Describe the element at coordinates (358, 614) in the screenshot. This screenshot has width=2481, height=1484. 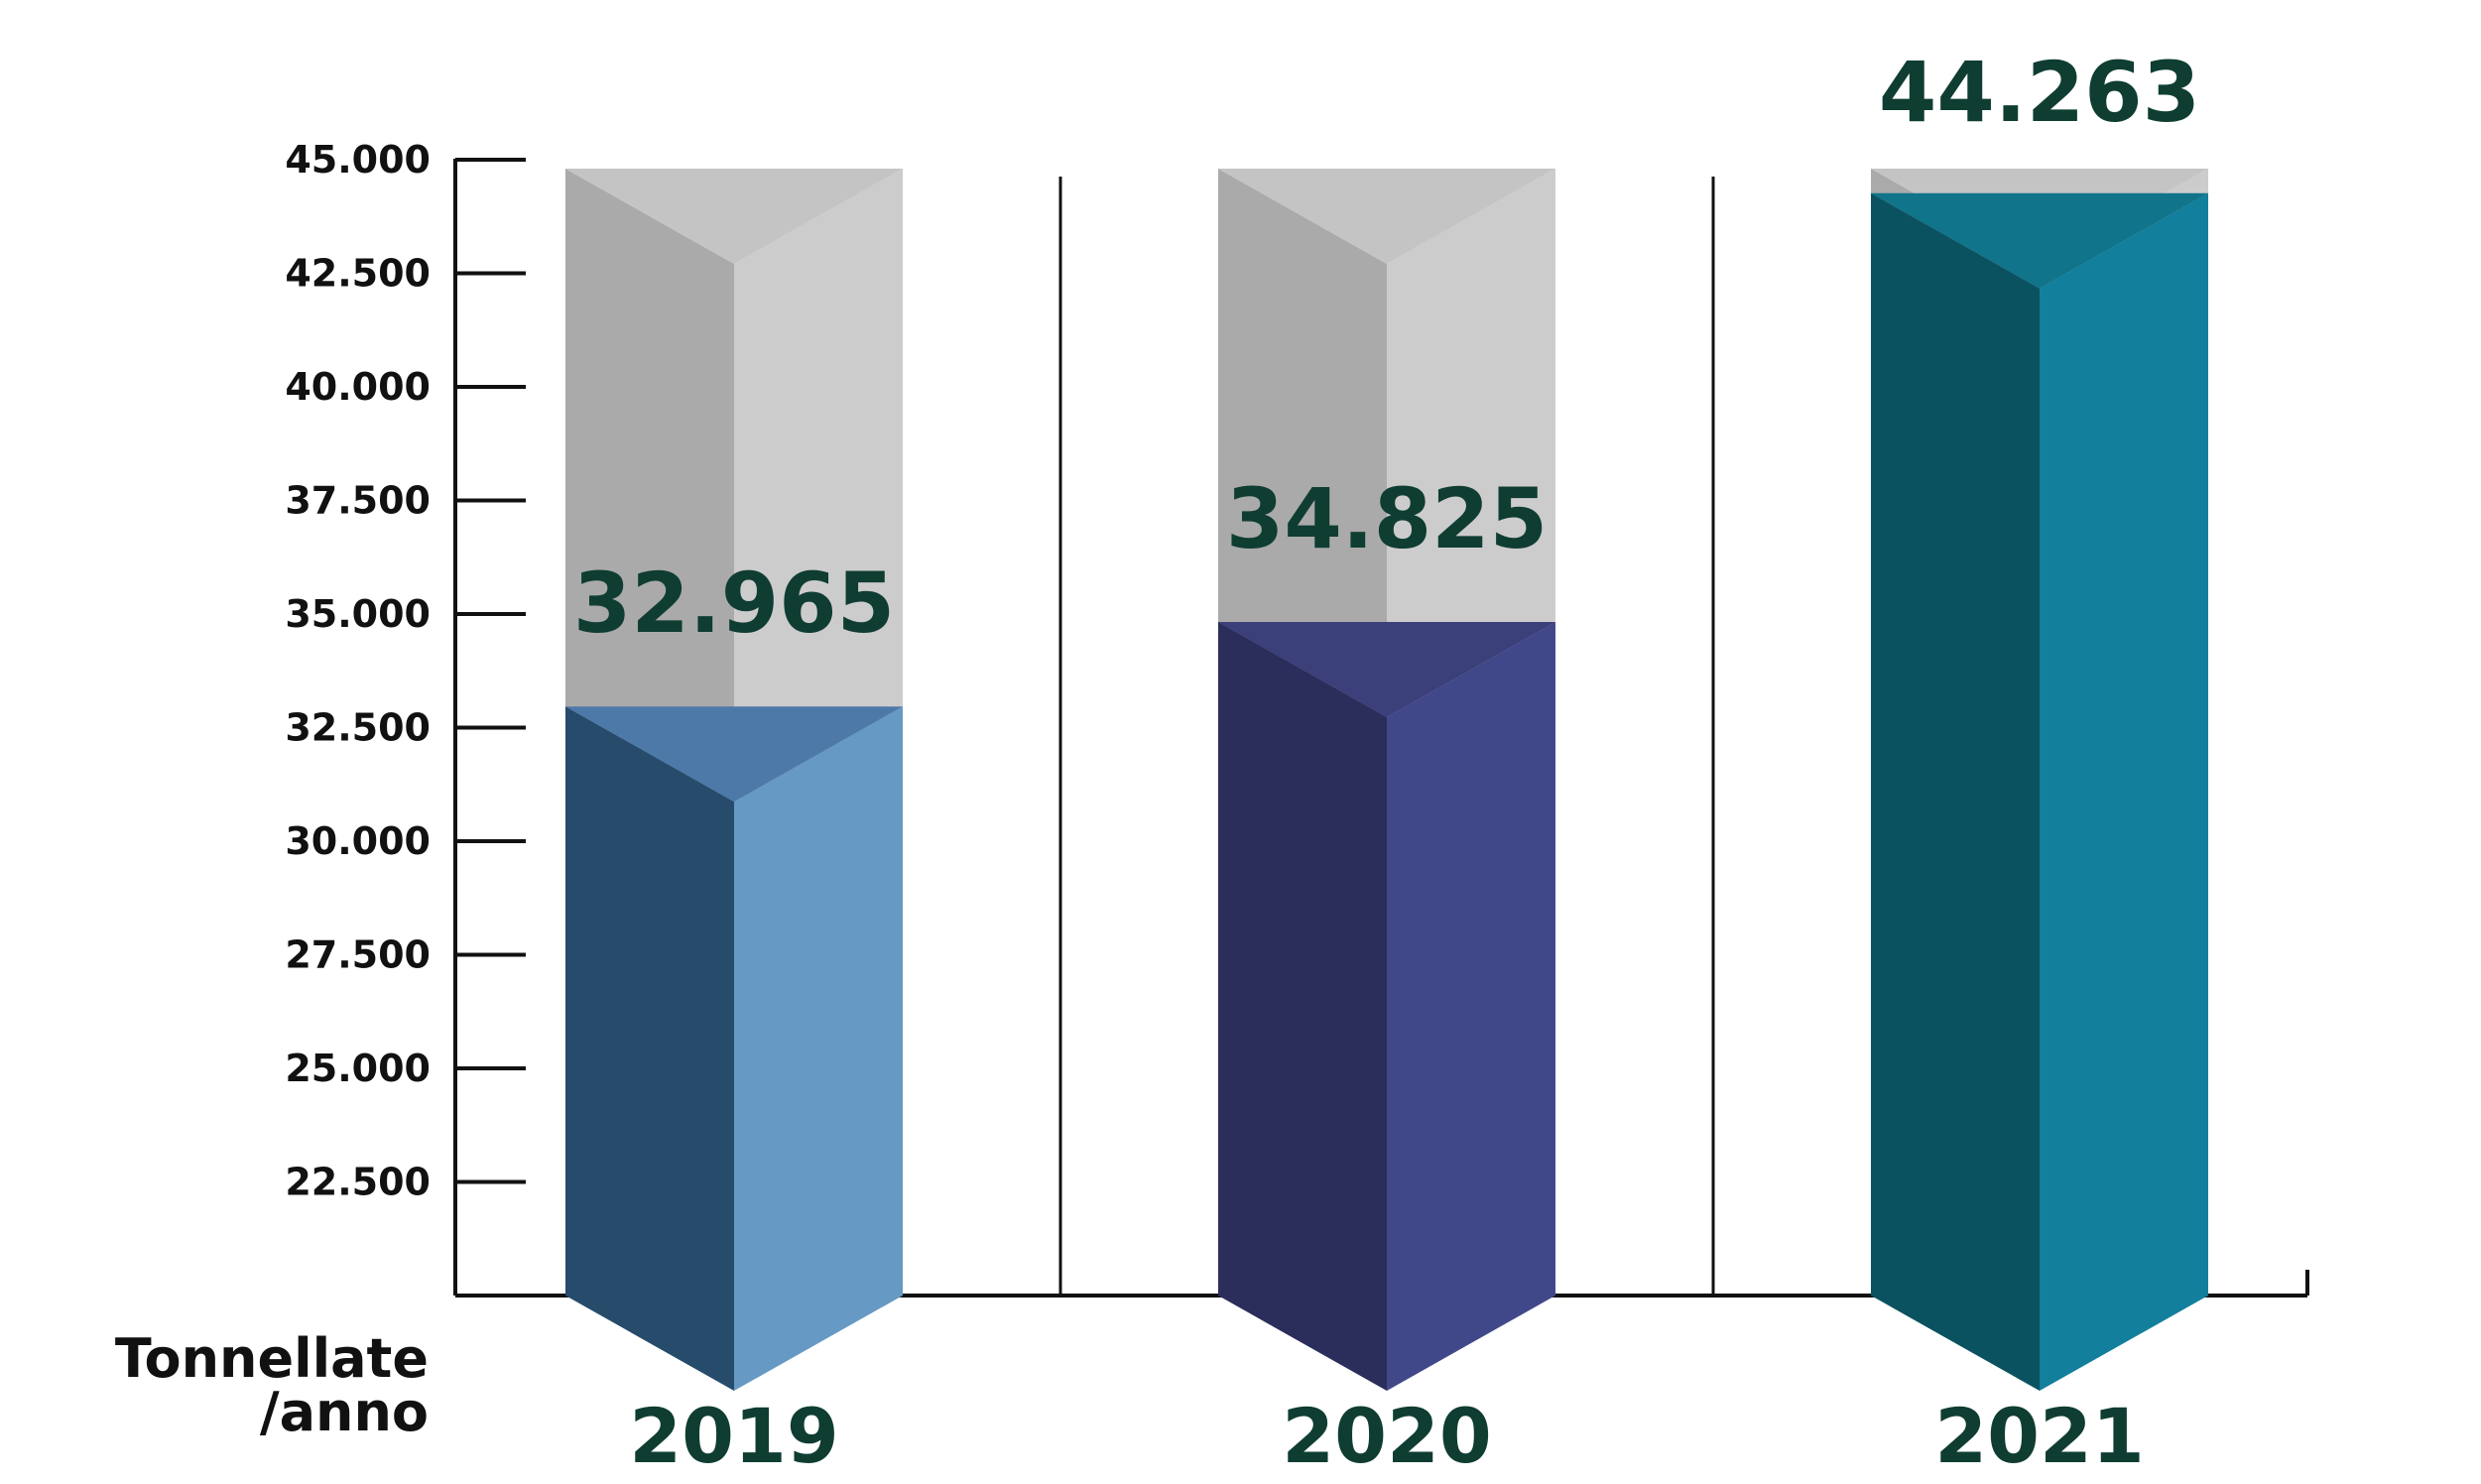
I see `y-tick-label-35.000: 35.000` at that location.